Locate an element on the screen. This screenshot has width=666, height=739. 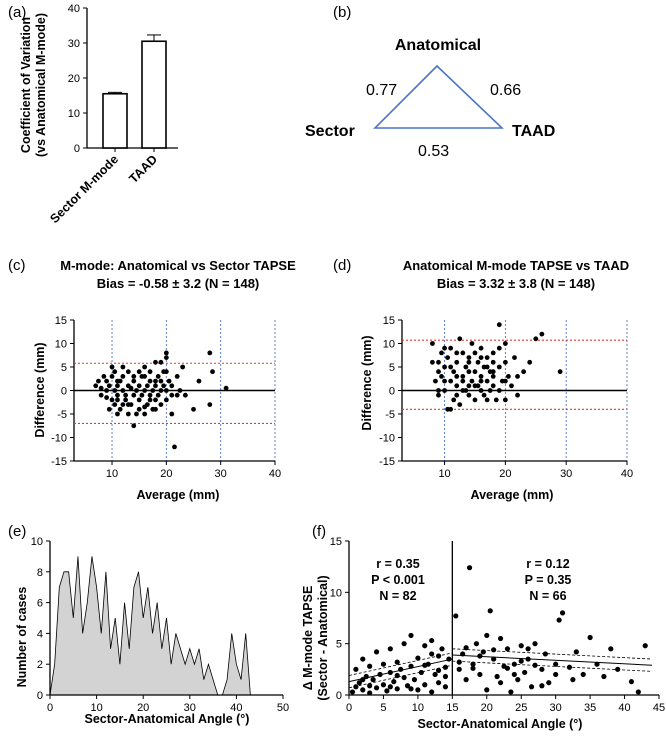
panel-f-label: (f) is located at coordinates (319, 531).